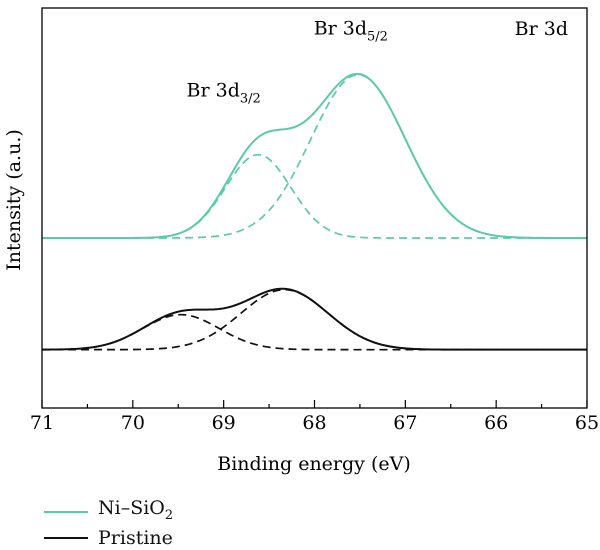 The image size is (600, 550). Describe the element at coordinates (541, 29) in the screenshot. I see `chart-title: Br 3d` at that location.